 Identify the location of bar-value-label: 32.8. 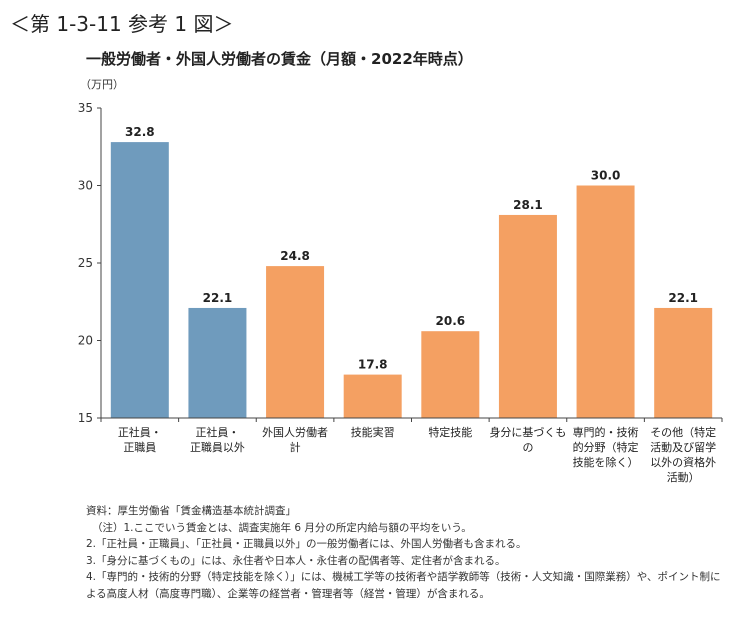
(140, 132).